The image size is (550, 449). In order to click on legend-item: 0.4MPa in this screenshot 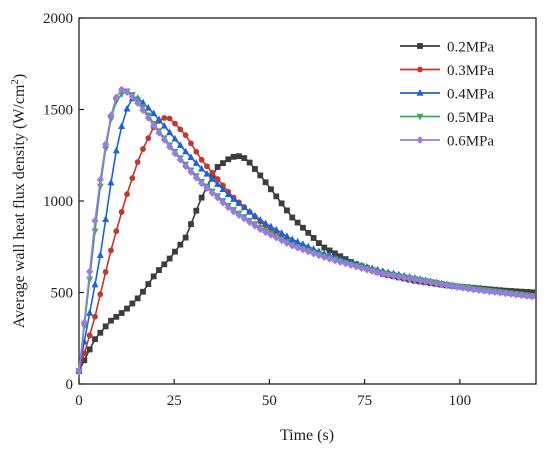, I will do `click(447, 95)`.